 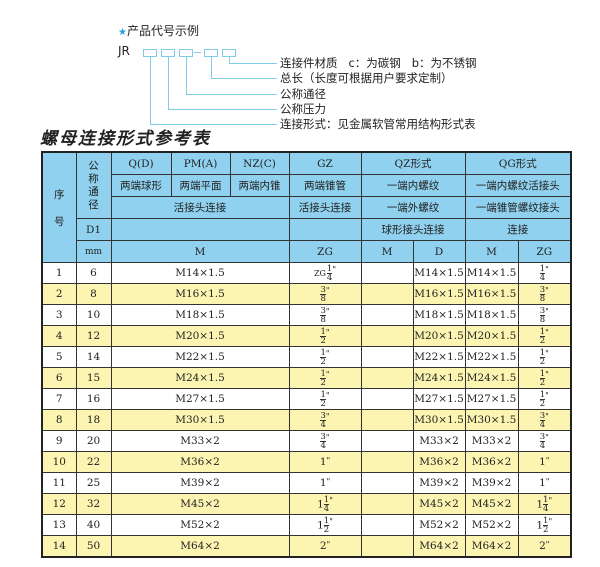 What do you see at coordinates (200, 163) in the screenshot?
I see `header-pm: PM(A)` at bounding box center [200, 163].